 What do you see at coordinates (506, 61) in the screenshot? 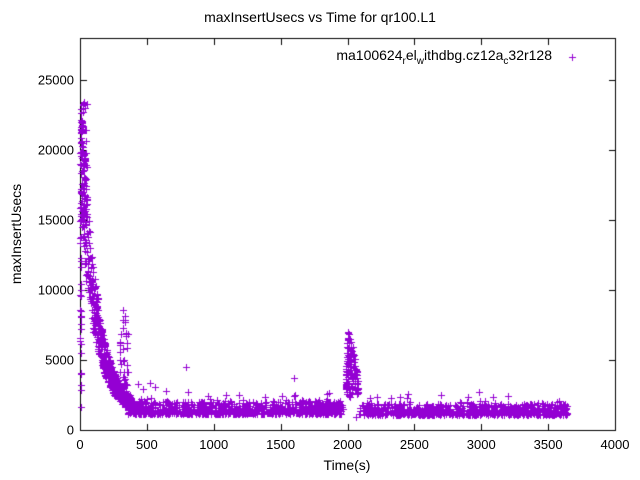
I see `legend-label-subscript: c` at bounding box center [506, 61].